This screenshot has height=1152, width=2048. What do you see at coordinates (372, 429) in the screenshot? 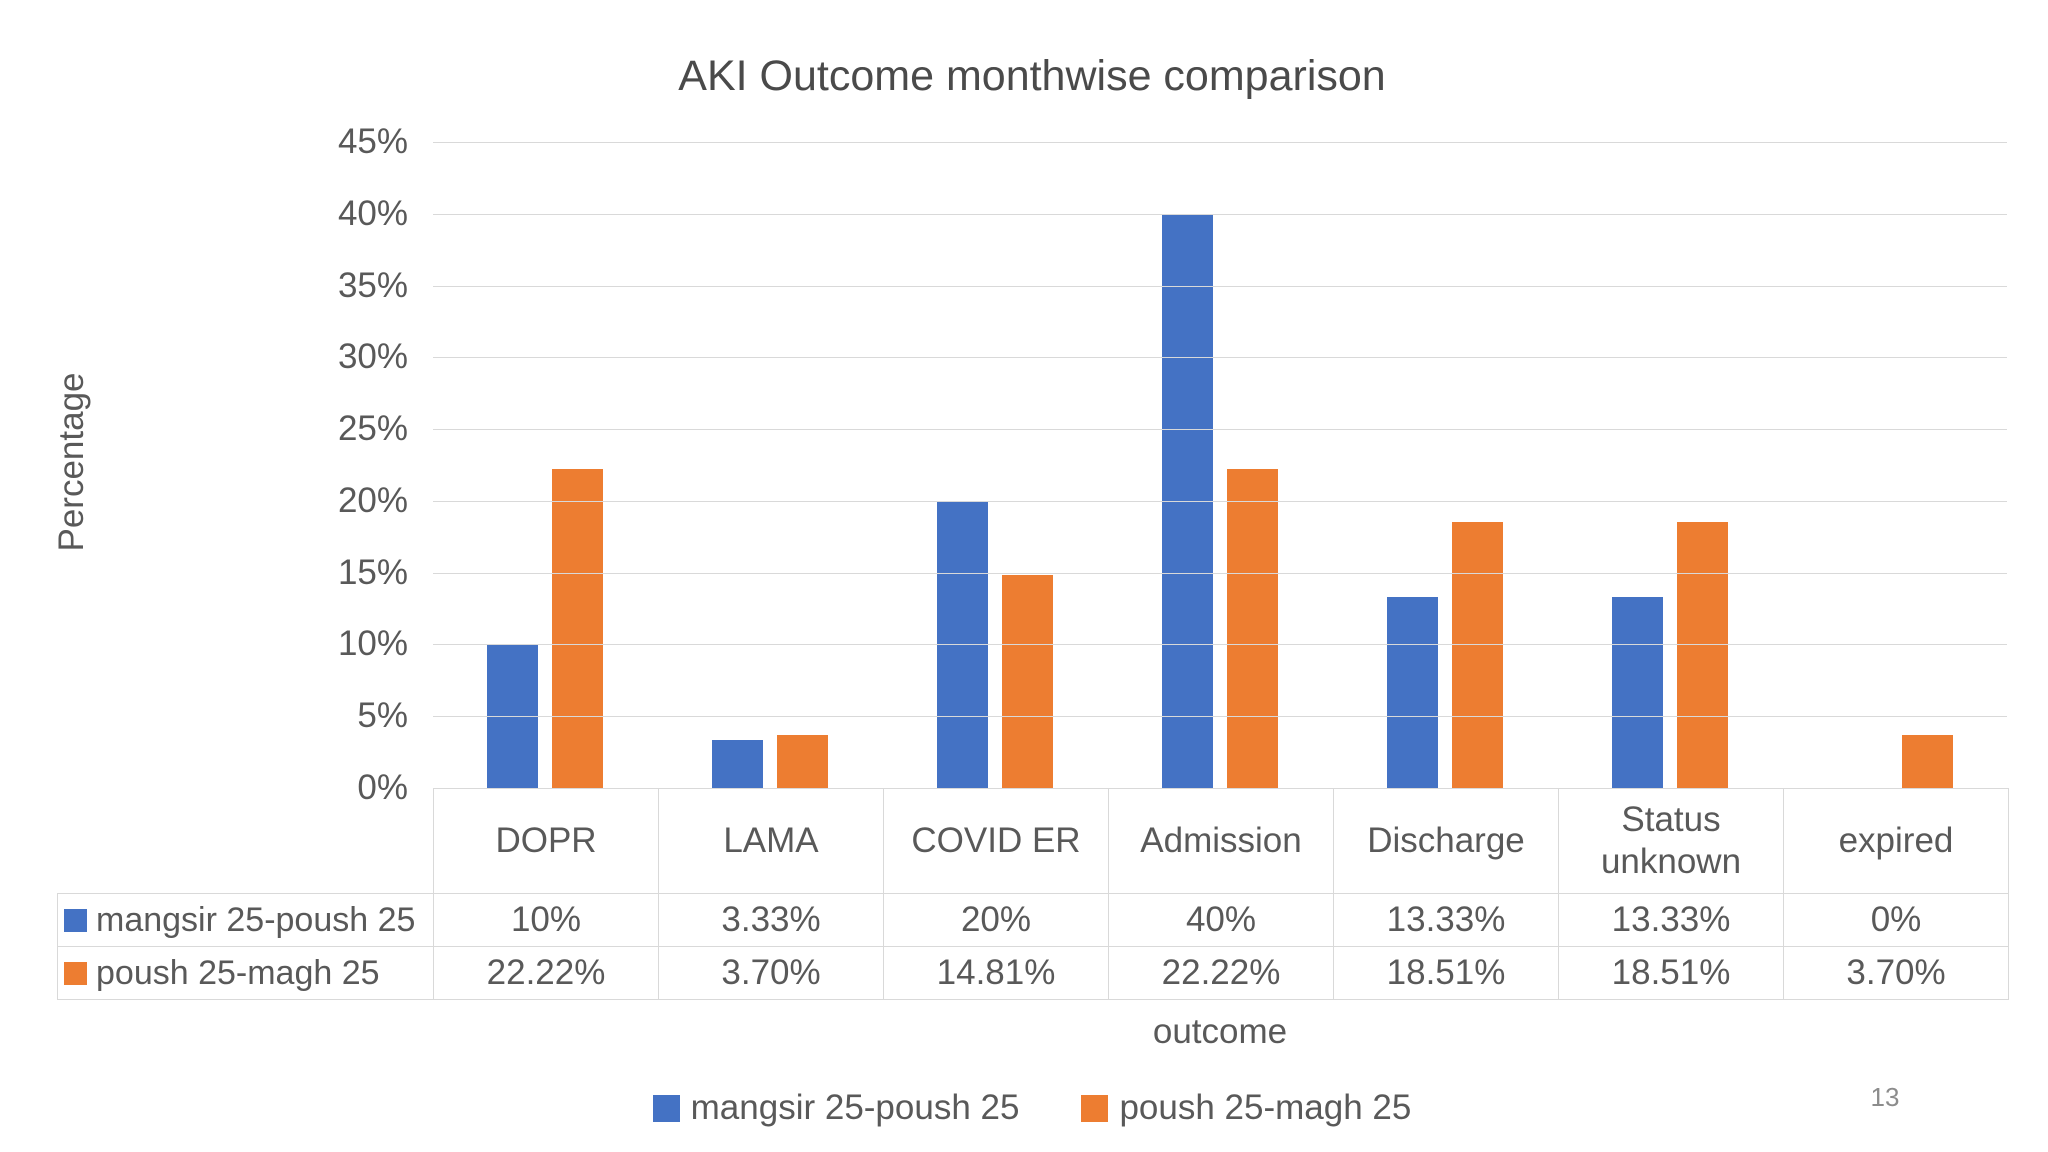
I see `y-tick-label: 25%` at bounding box center [372, 429].